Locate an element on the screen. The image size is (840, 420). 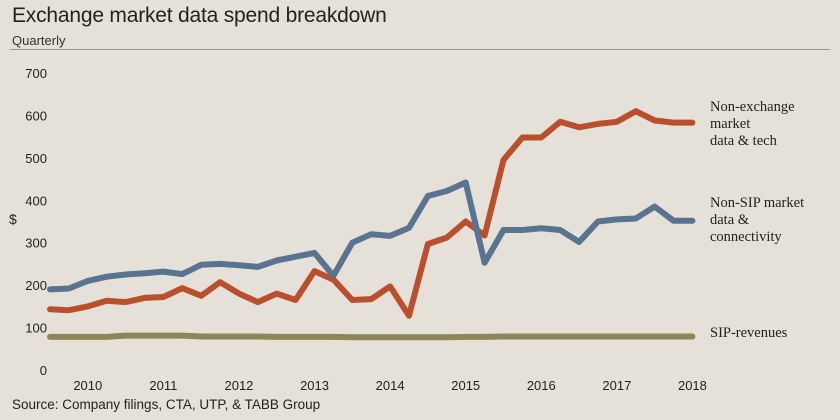
x-tick-label: 2017 is located at coordinates (616, 385).